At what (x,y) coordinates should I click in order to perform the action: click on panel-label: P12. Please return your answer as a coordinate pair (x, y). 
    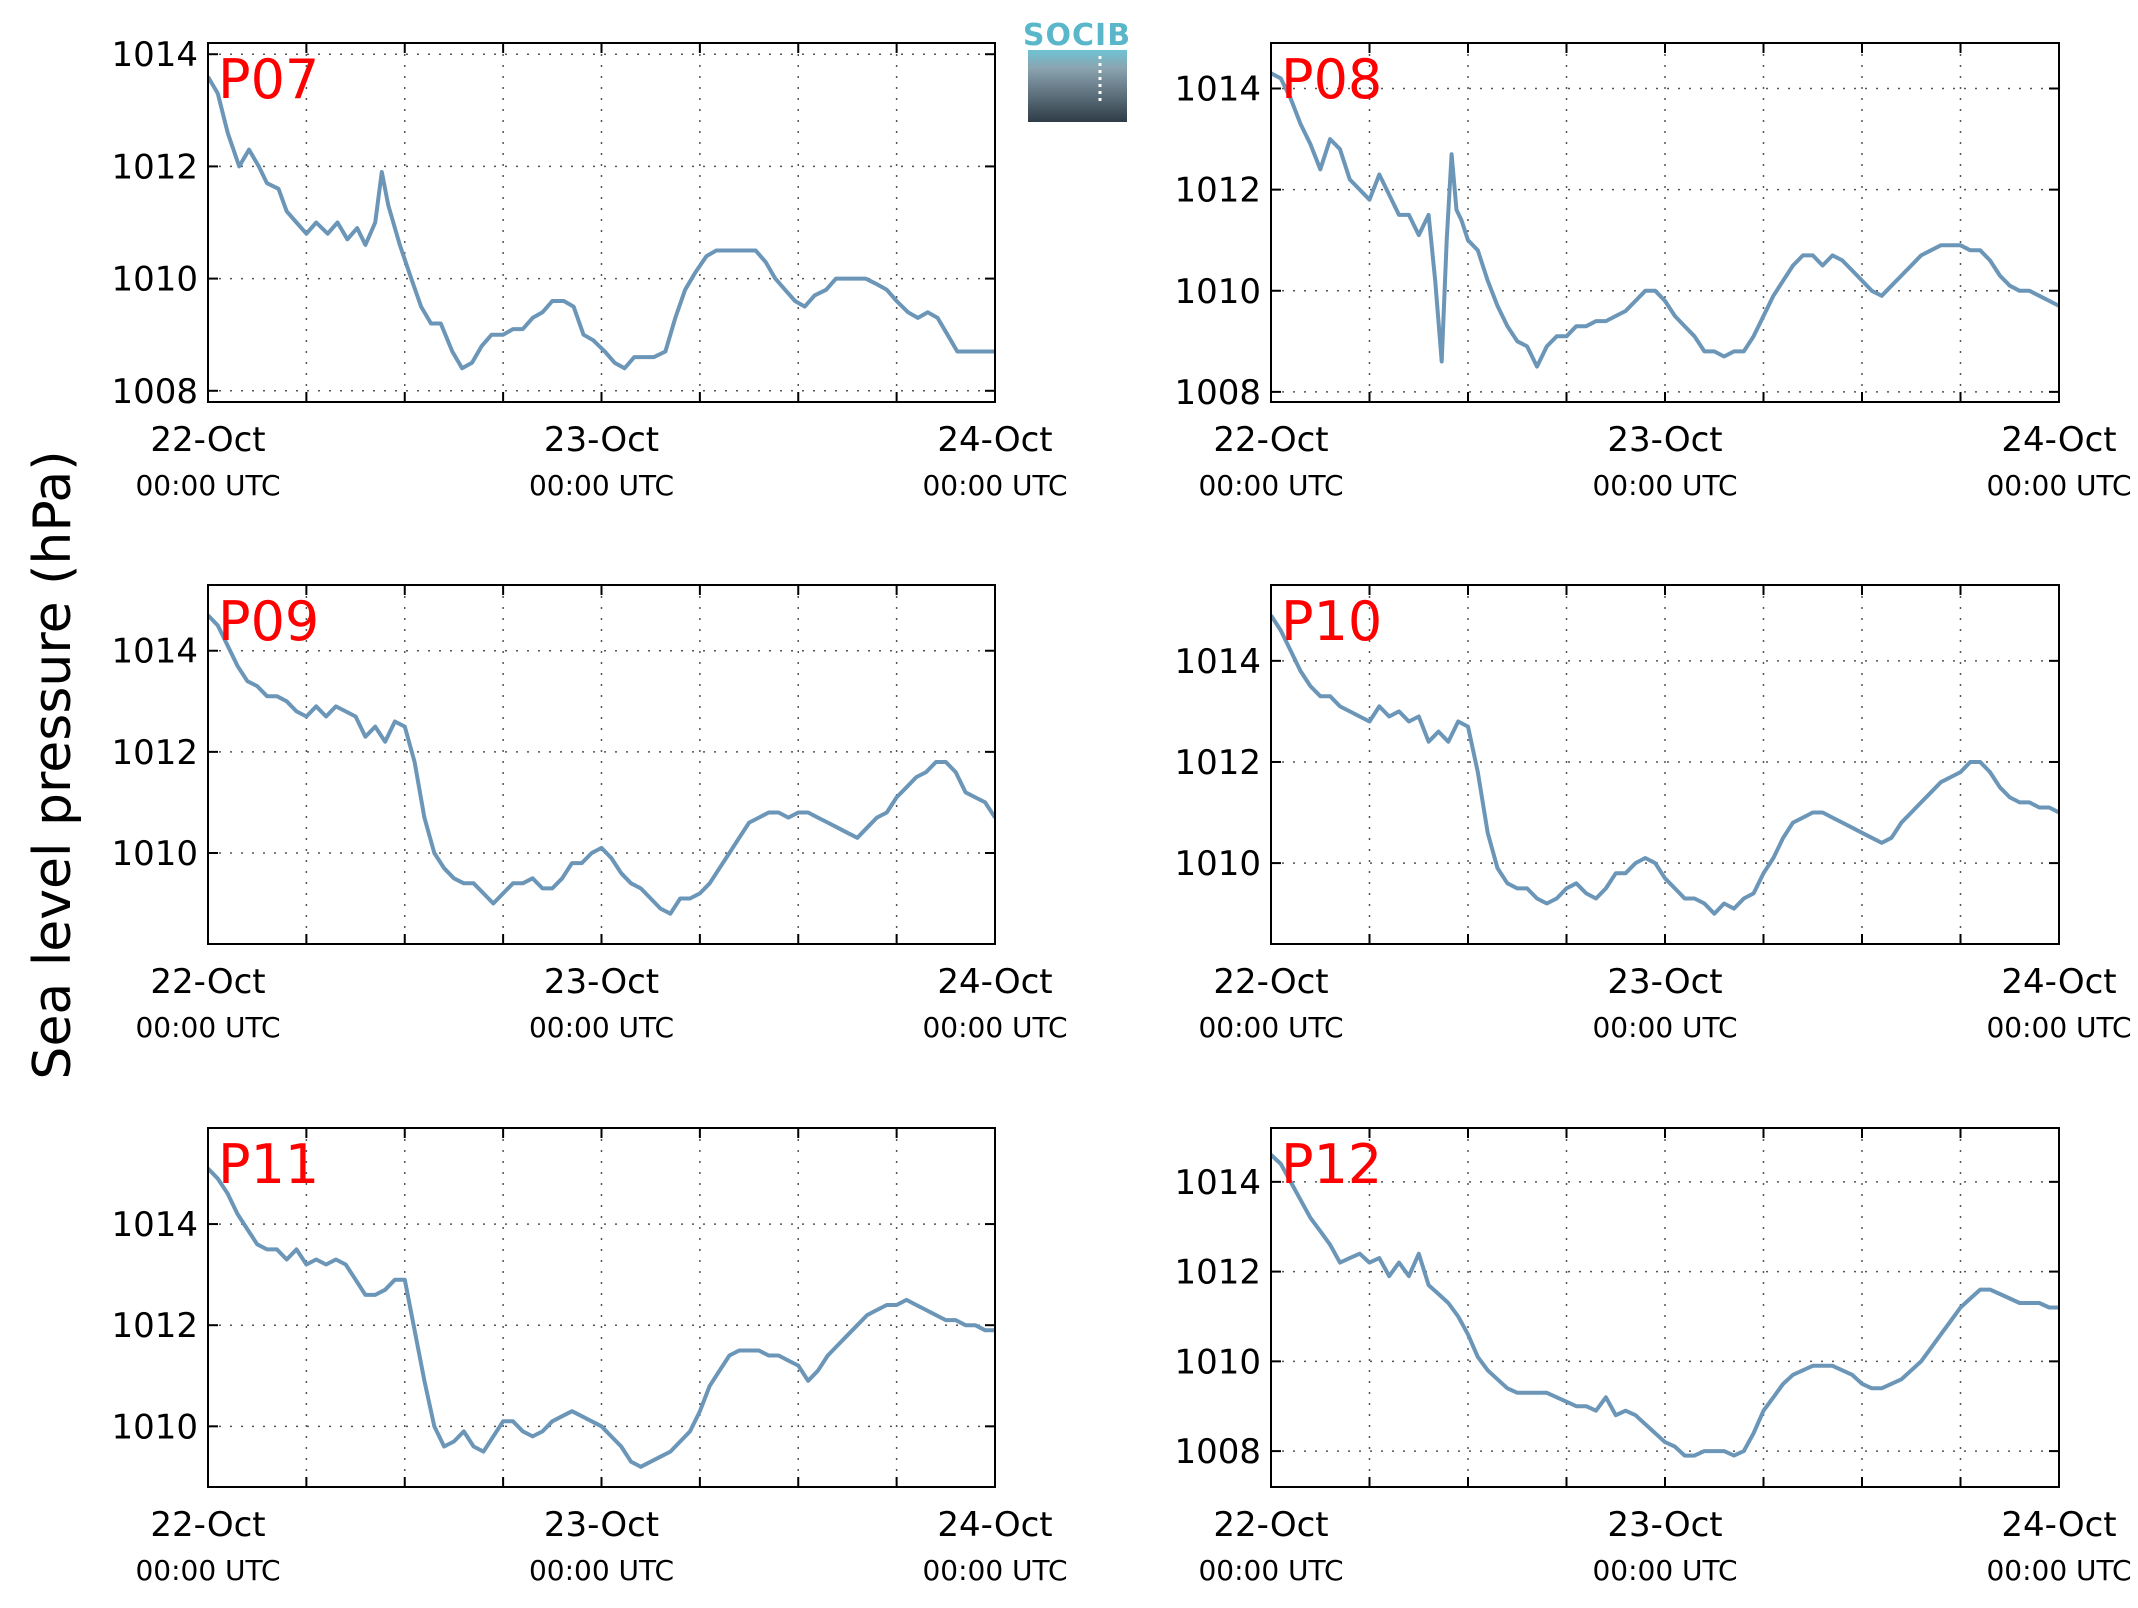
    Looking at the image, I should click on (1331, 1164).